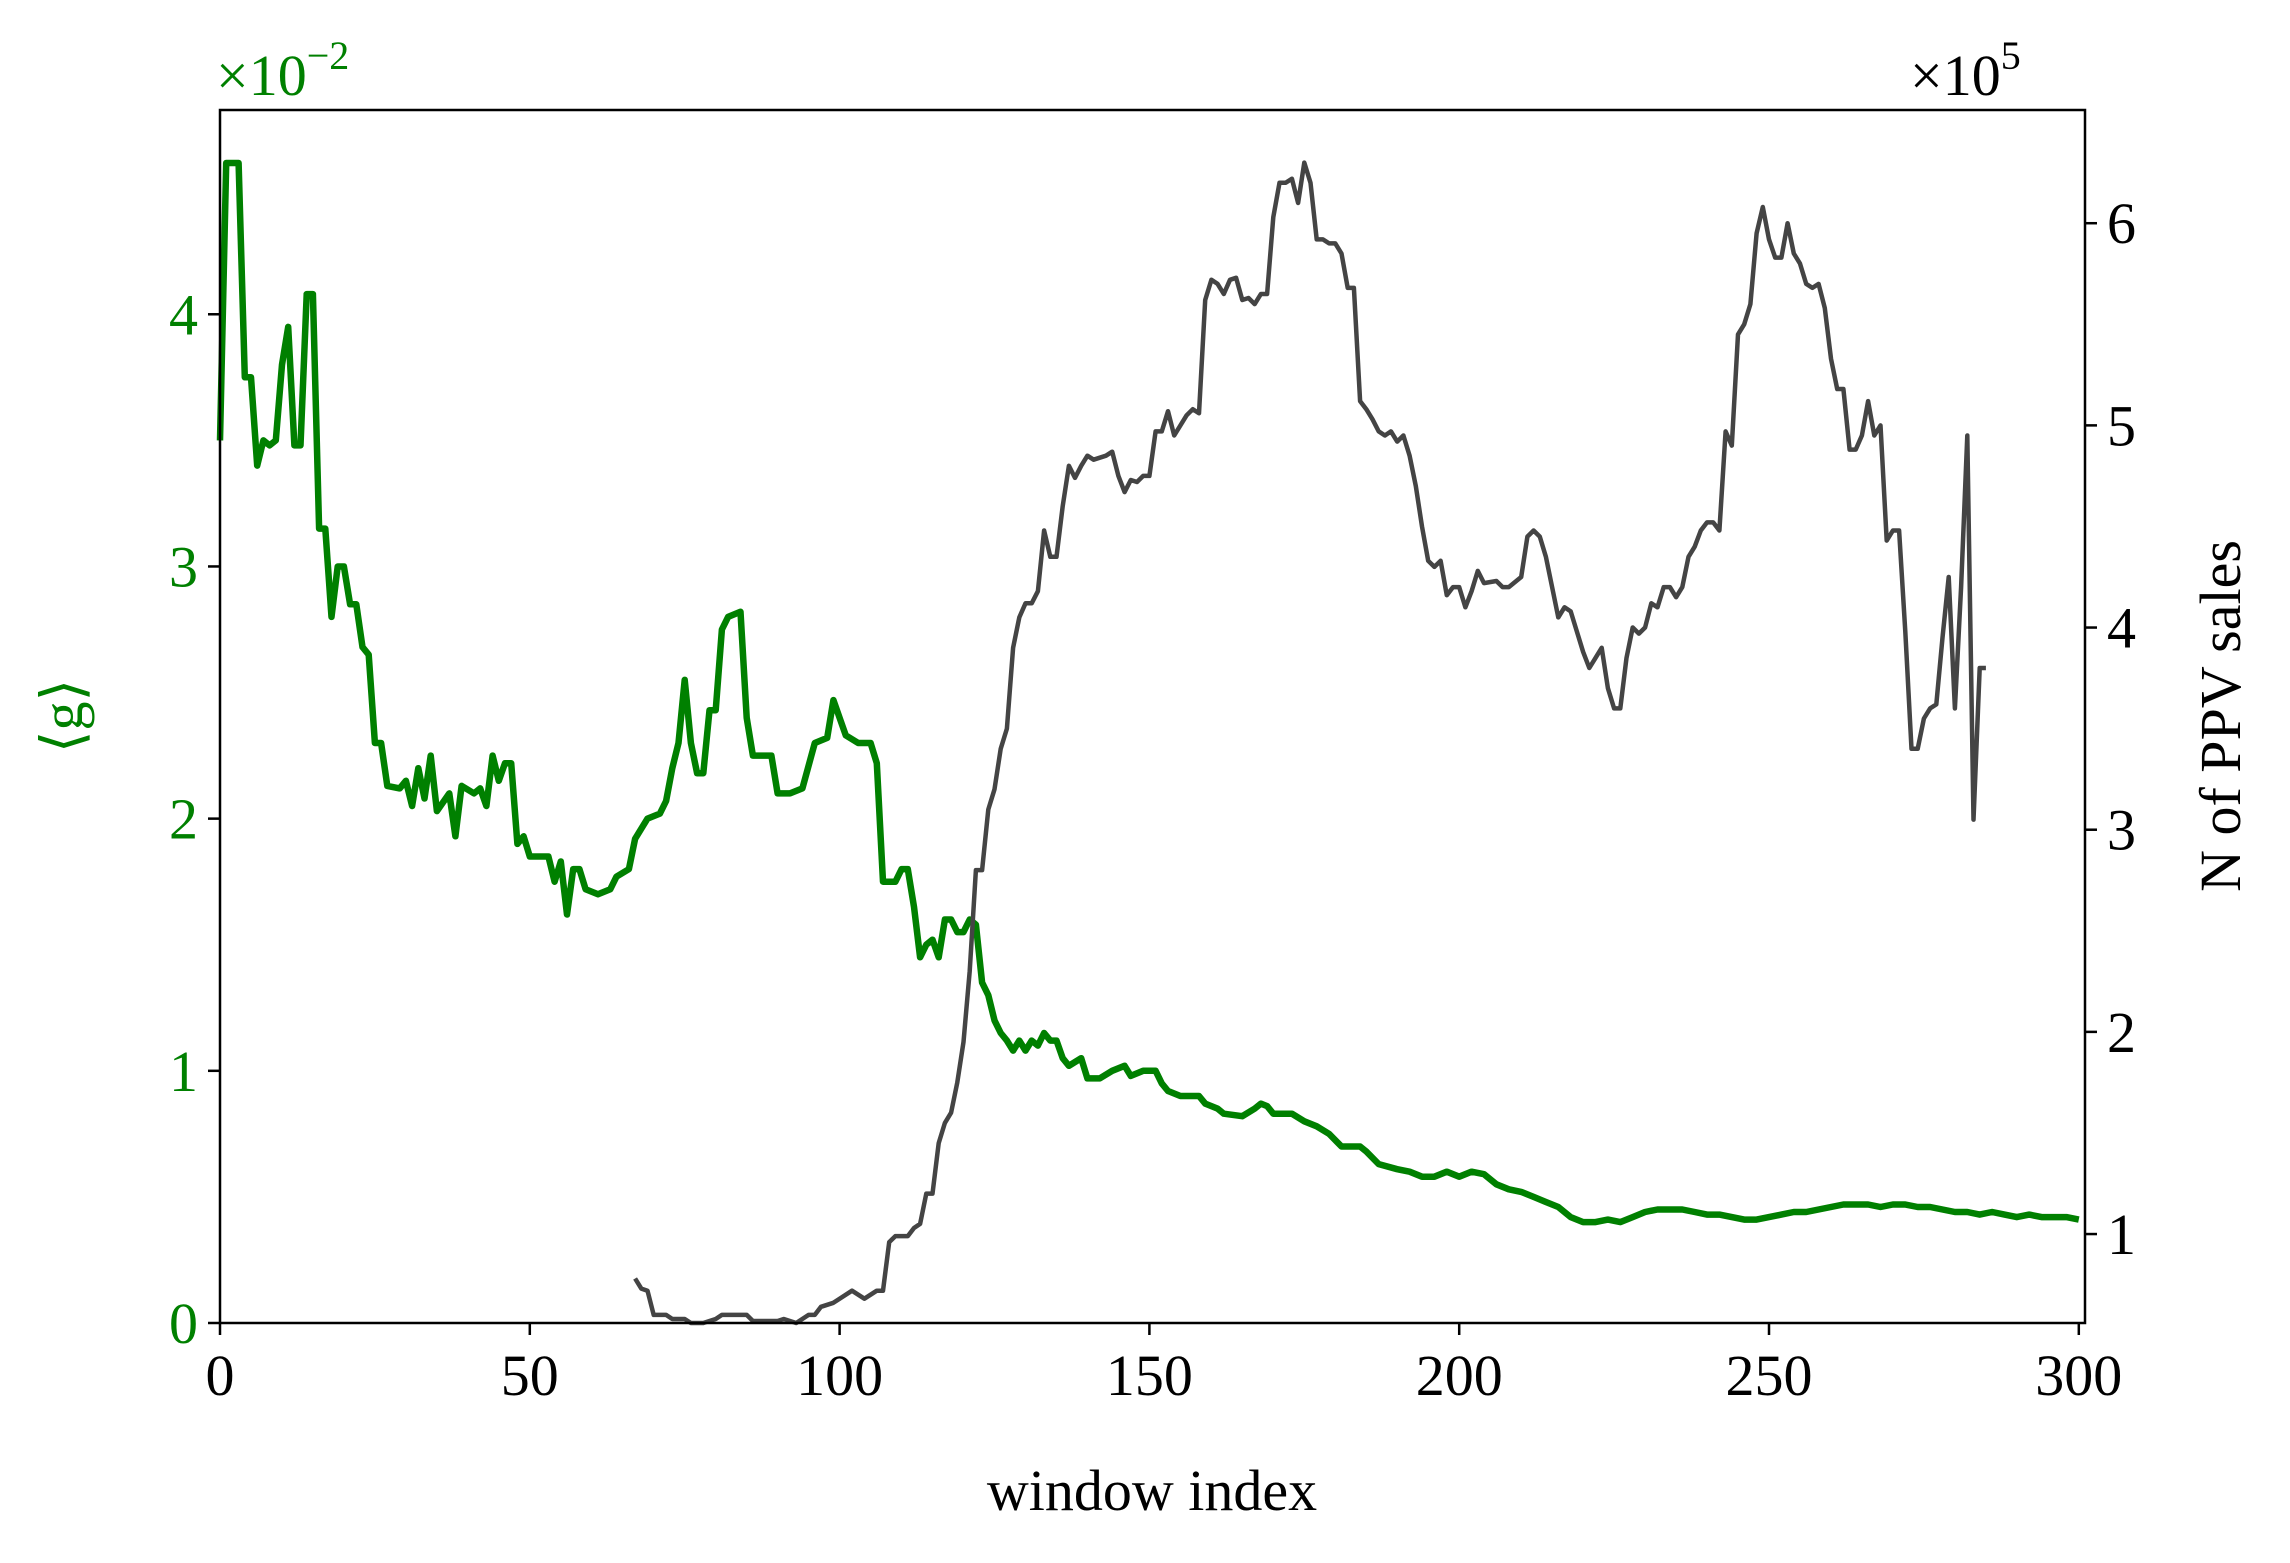  Describe the element at coordinates (183, 566) in the screenshot. I see `y-tick-label: 3` at that location.